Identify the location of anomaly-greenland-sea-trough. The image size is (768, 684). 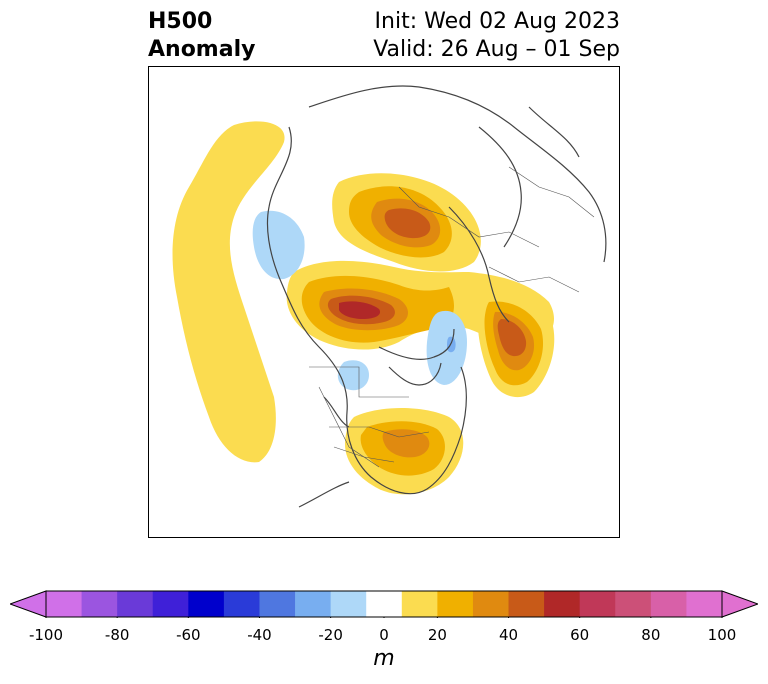
(446, 347).